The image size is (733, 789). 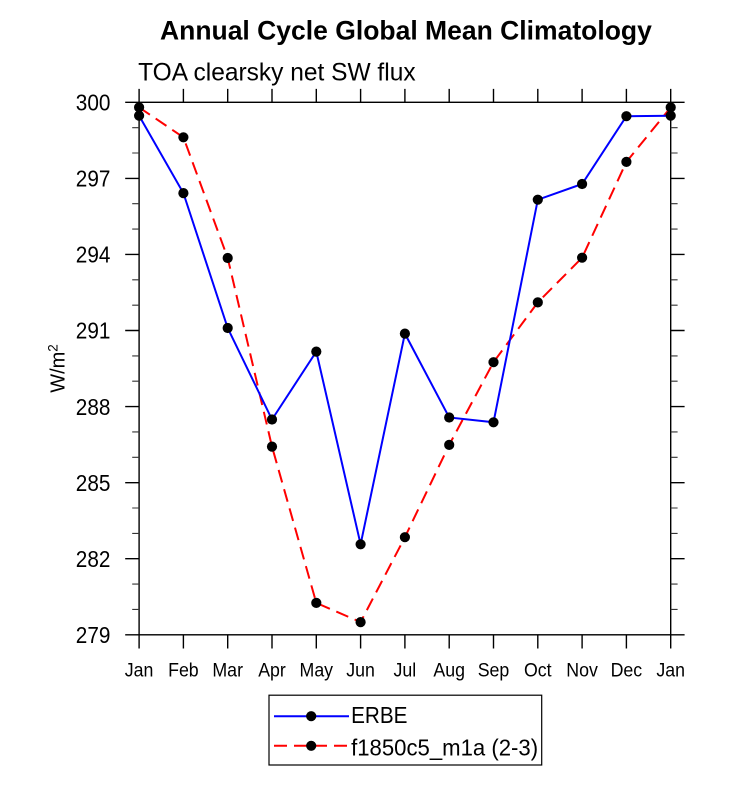 I want to click on svg-text: Aug, so click(x=449, y=670).